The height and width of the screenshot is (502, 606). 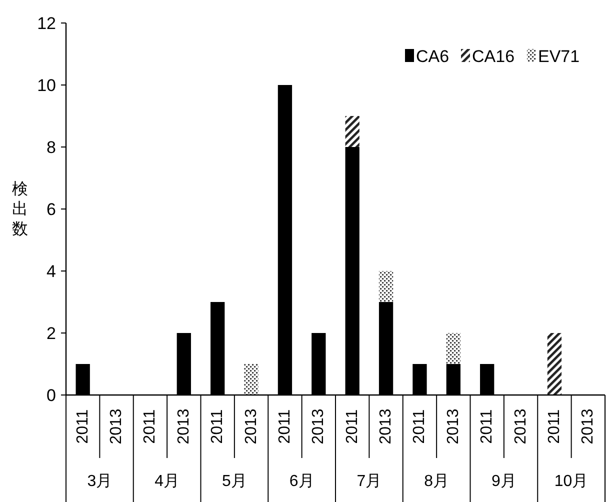 I want to click on y-tick-label: 10, so click(x=46, y=85).